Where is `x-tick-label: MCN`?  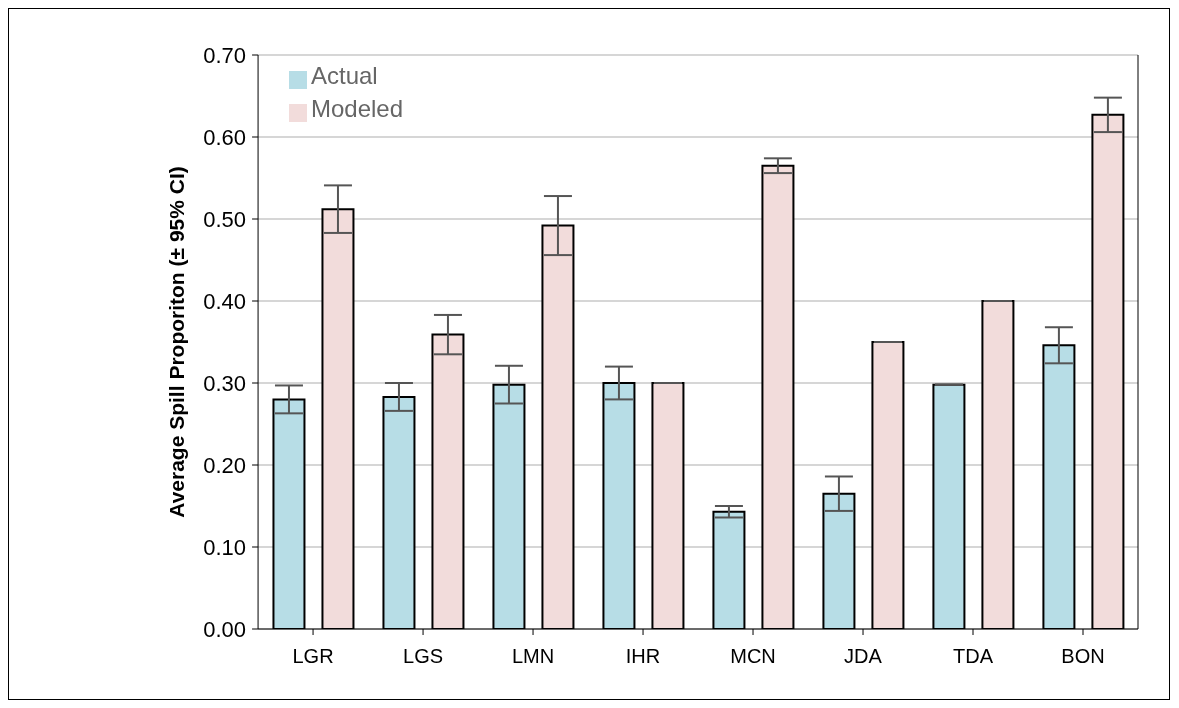
x-tick-label: MCN is located at coordinates (753, 656).